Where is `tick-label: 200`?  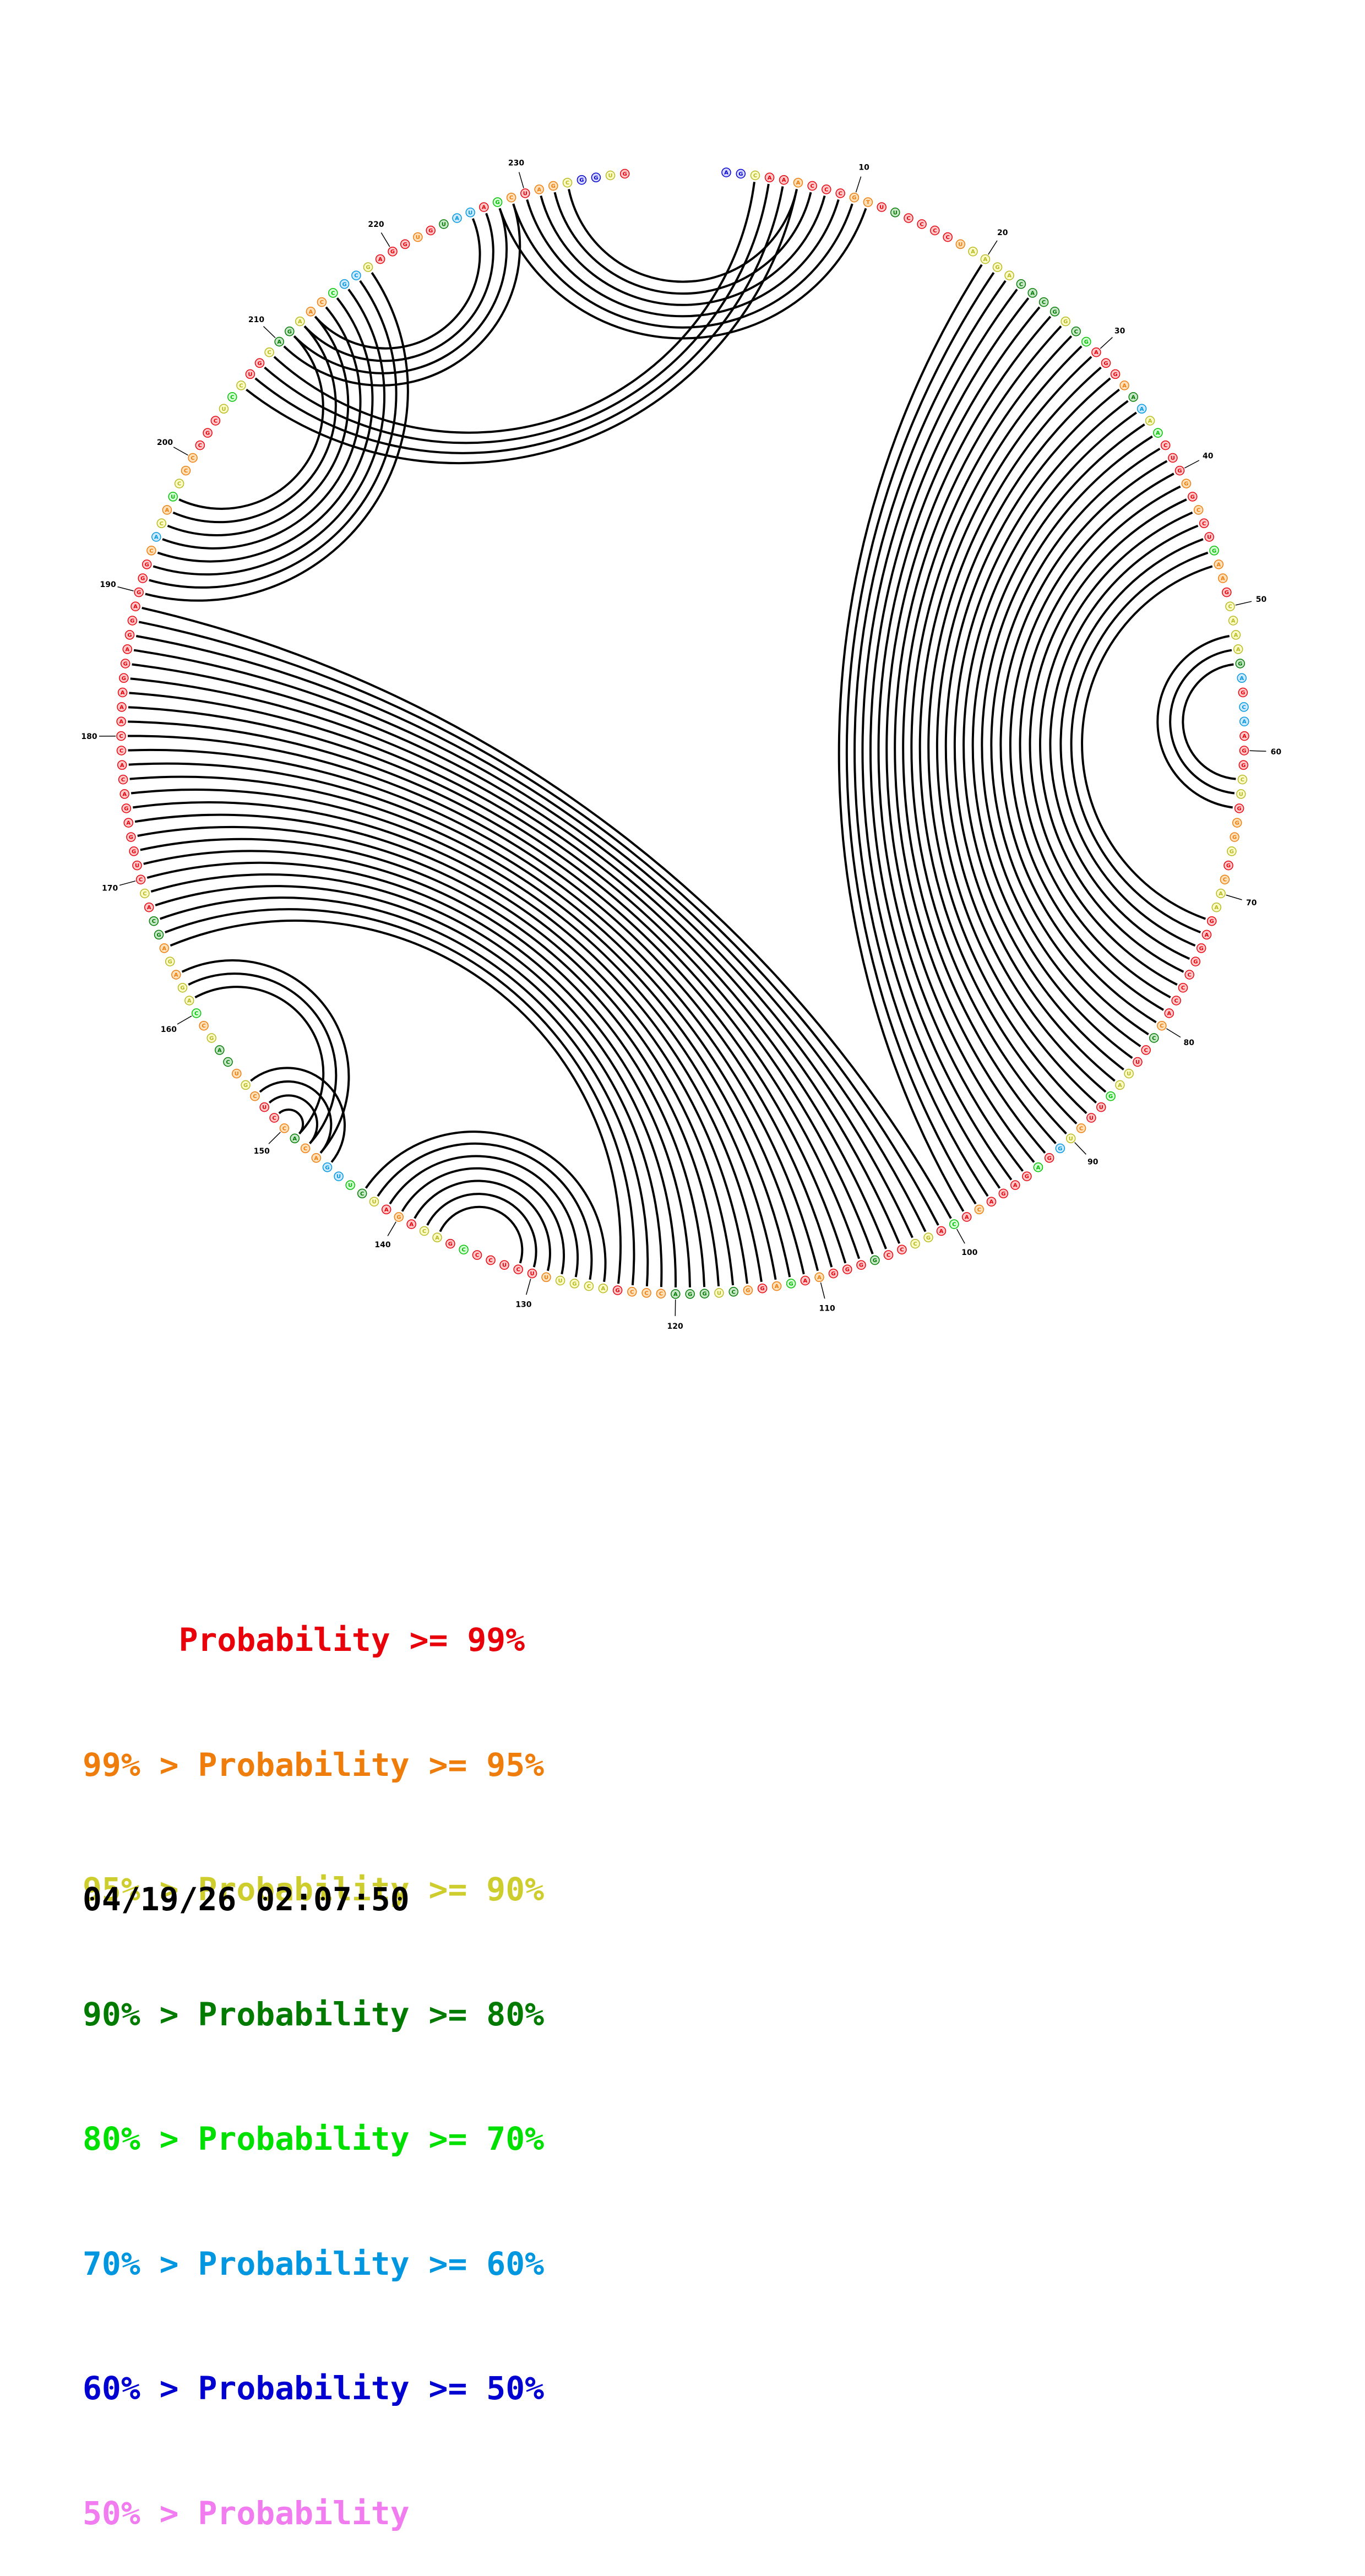 tick-label: 200 is located at coordinates (165, 442).